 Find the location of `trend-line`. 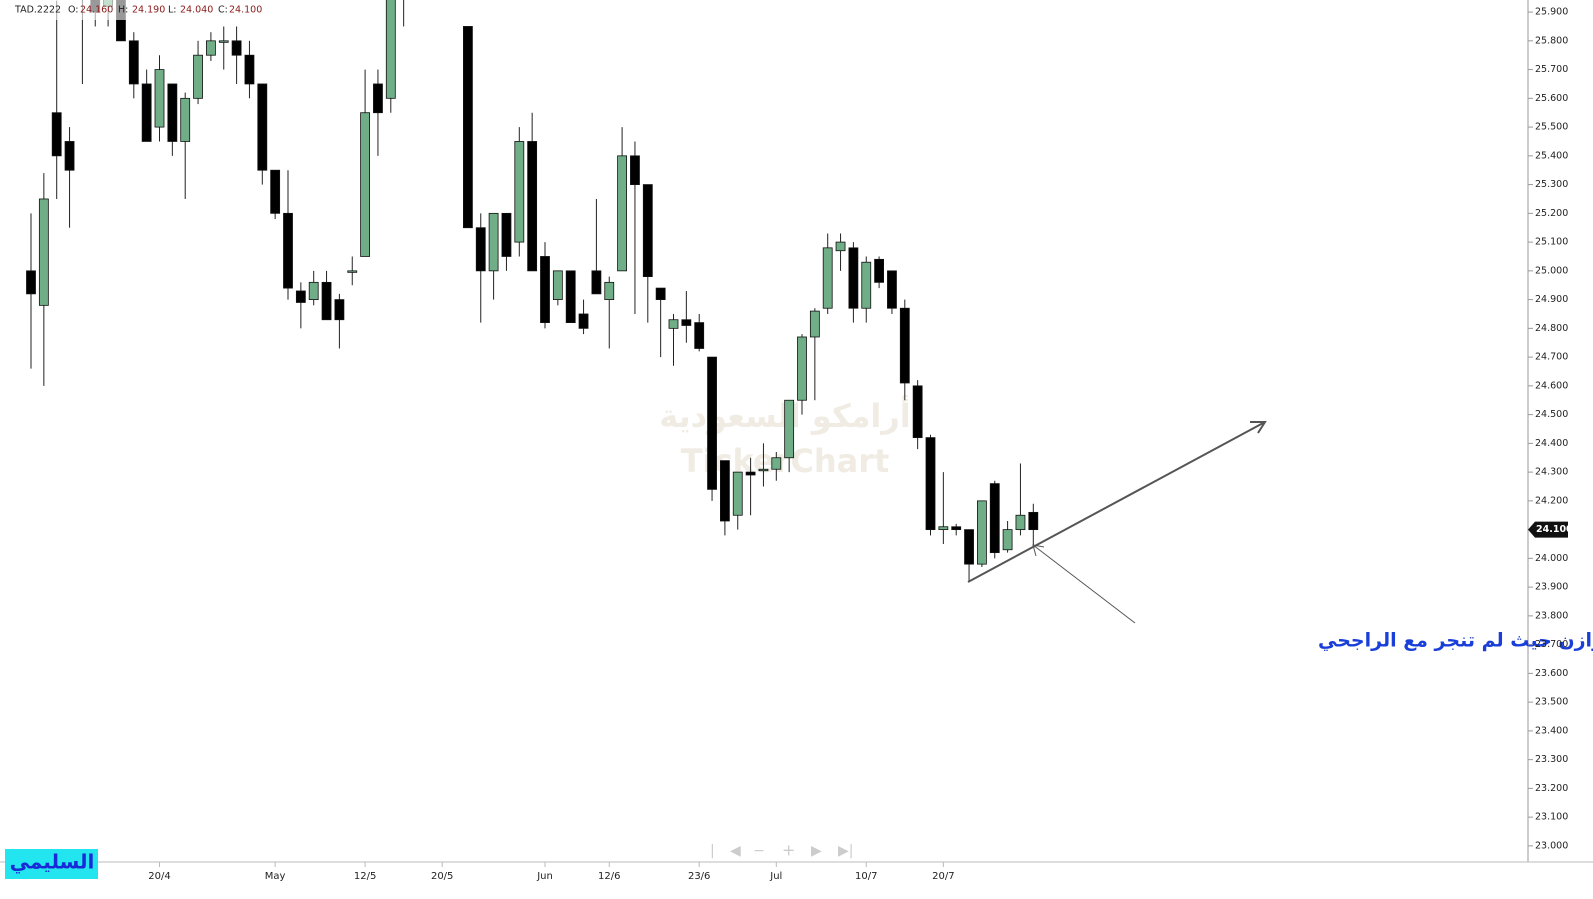

trend-line is located at coordinates (1116, 502).